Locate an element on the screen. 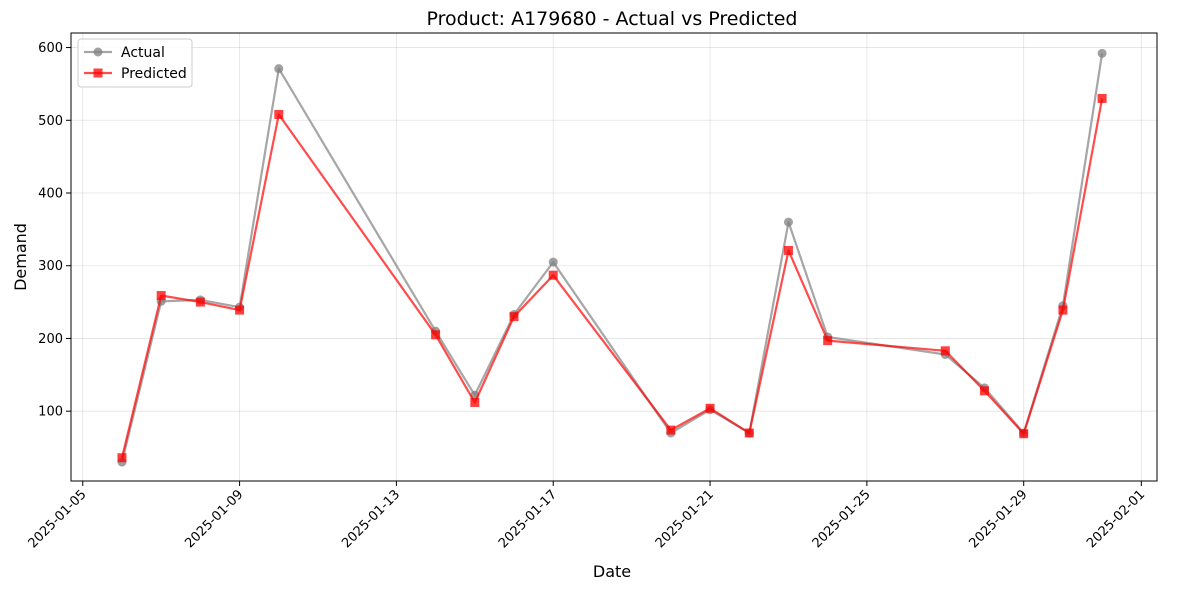 The width and height of the screenshot is (1188, 589). x-tick-label: 2025-01-13 is located at coordinates (371, 519).